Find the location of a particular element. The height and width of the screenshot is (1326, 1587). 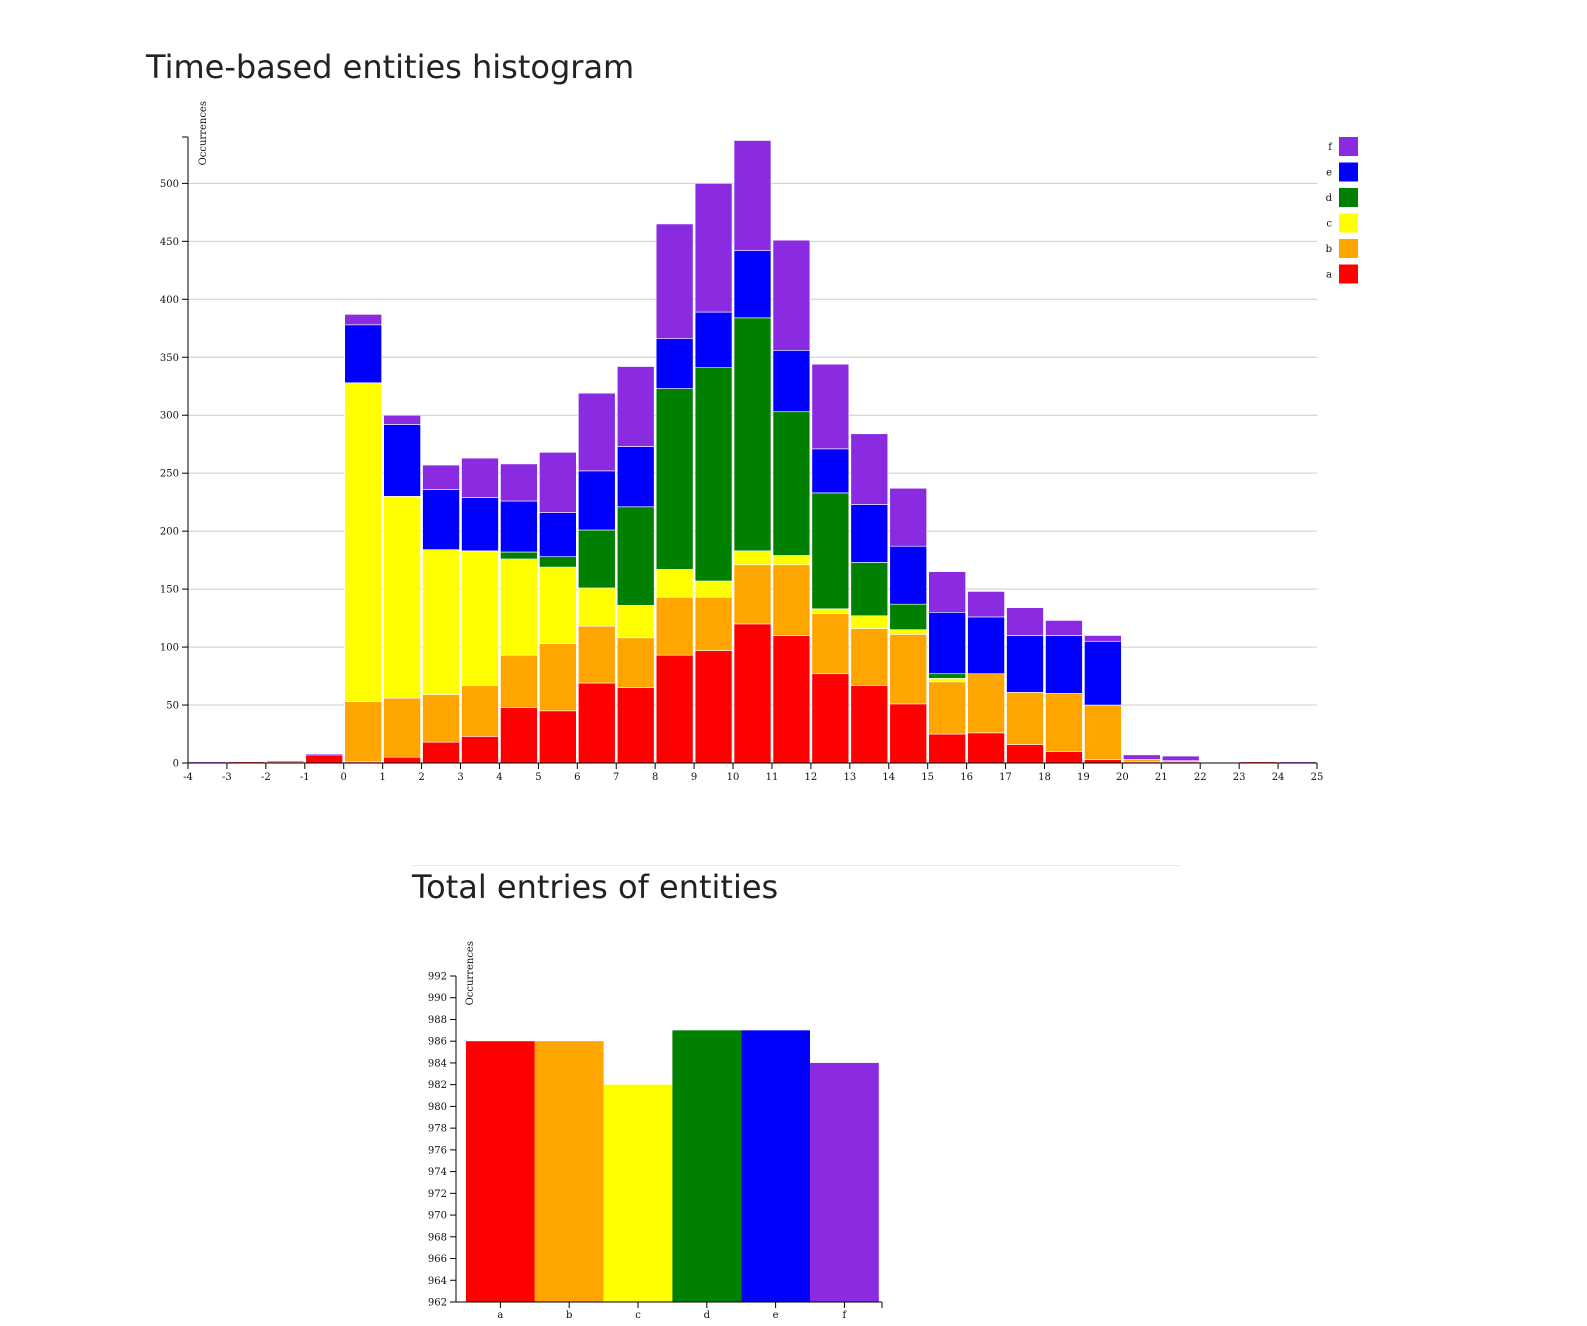

x-tick-label: 7 is located at coordinates (616, 777).